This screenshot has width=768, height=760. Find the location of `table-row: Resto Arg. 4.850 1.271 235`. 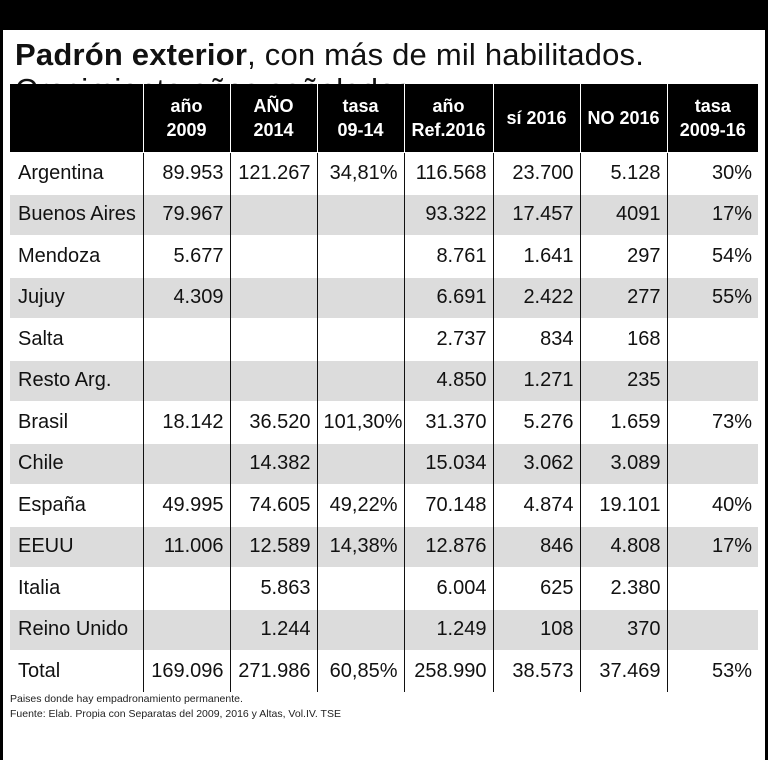

table-row: Resto Arg. 4.850 1.271 235 is located at coordinates (384, 380).